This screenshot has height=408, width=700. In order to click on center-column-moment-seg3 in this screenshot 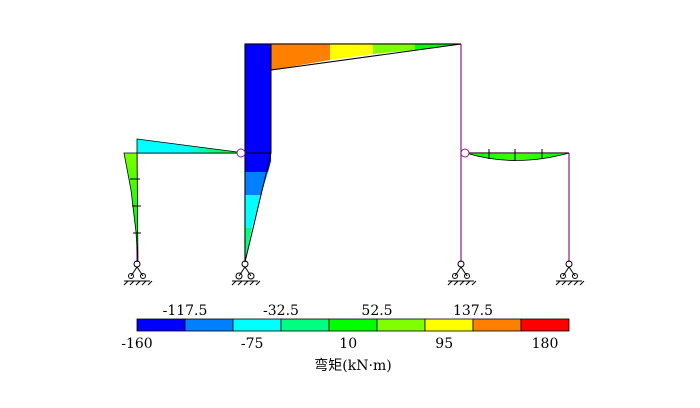, I will do `click(253, 211)`.